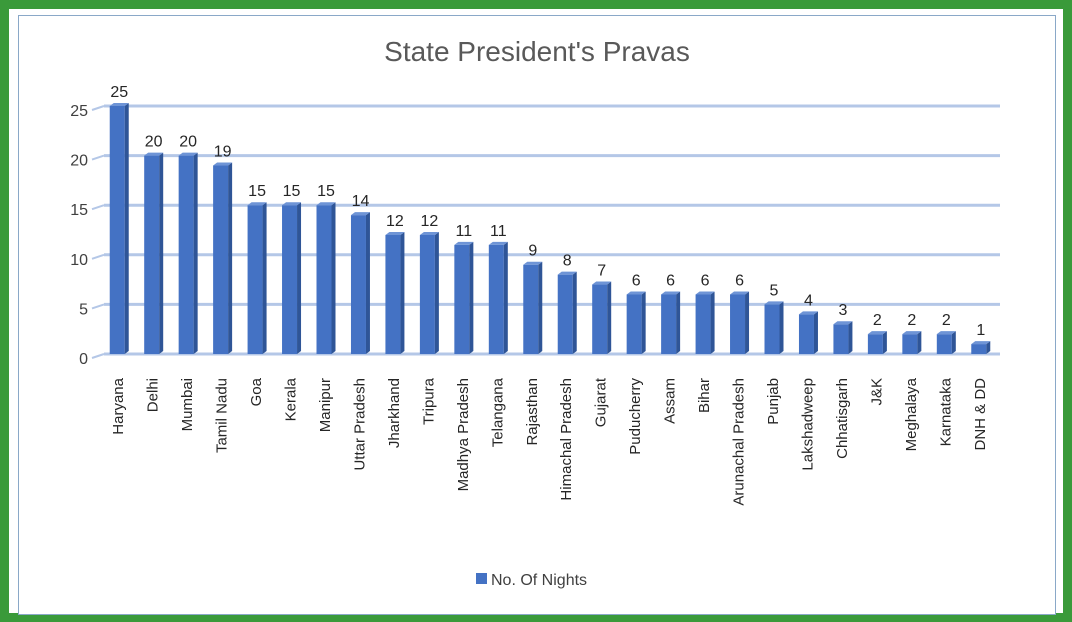 This screenshot has height=622, width=1072. What do you see at coordinates (361, 201) in the screenshot?
I see `data-label: 14` at bounding box center [361, 201].